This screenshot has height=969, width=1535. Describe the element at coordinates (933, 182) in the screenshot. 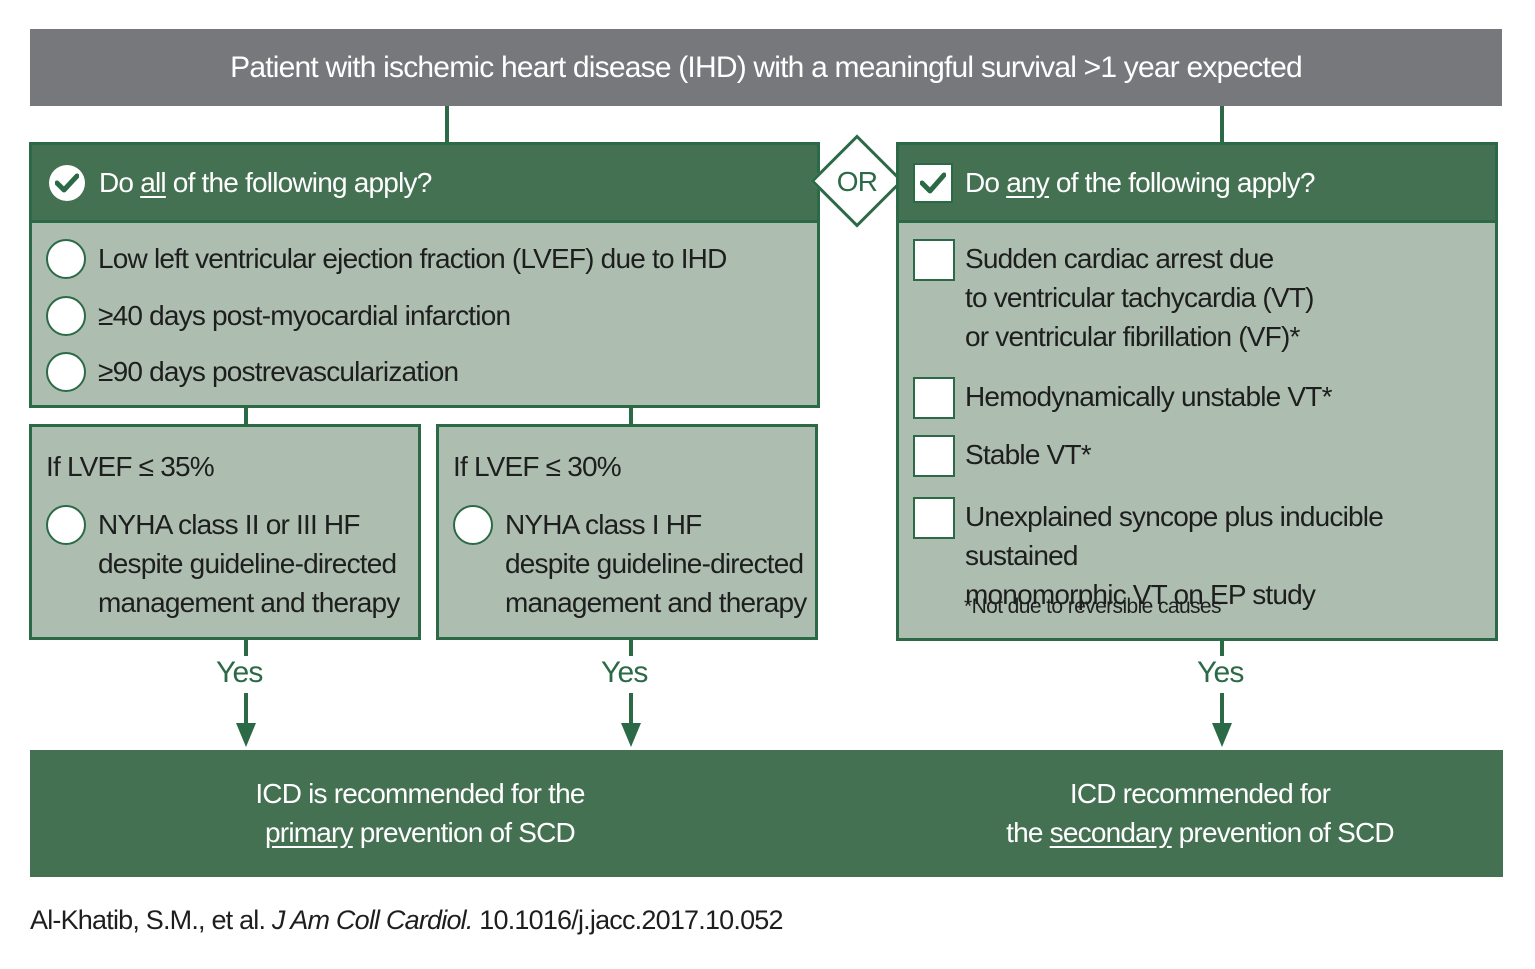

I see `check-square-icon` at that location.